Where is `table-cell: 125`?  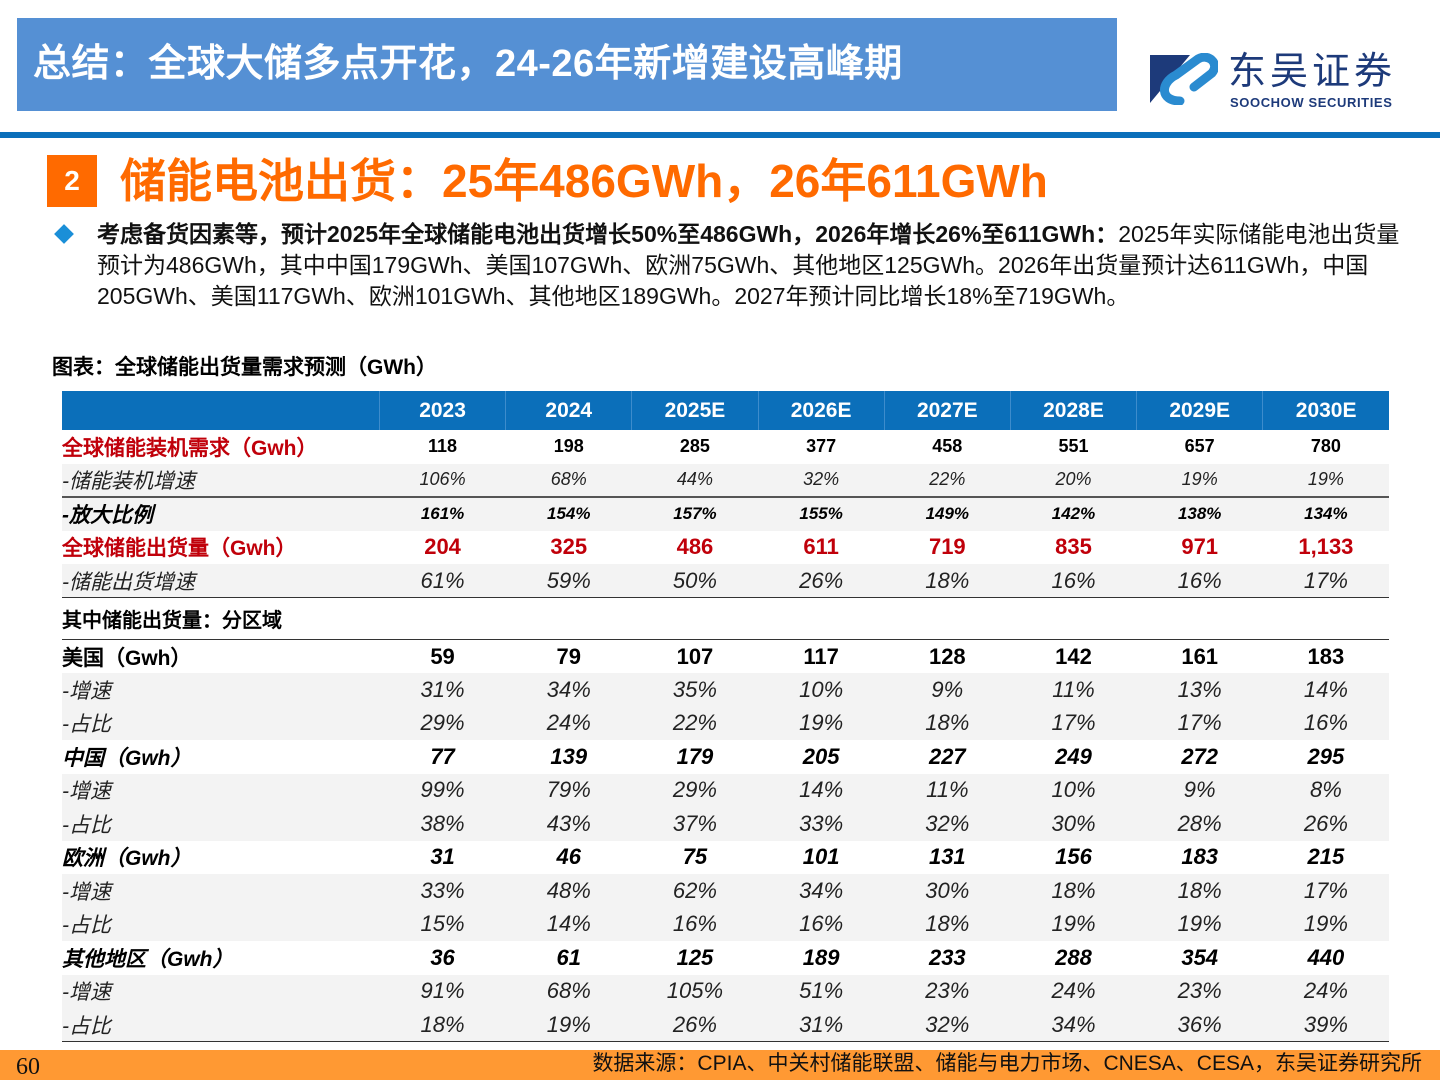 table-cell: 125 is located at coordinates (695, 957).